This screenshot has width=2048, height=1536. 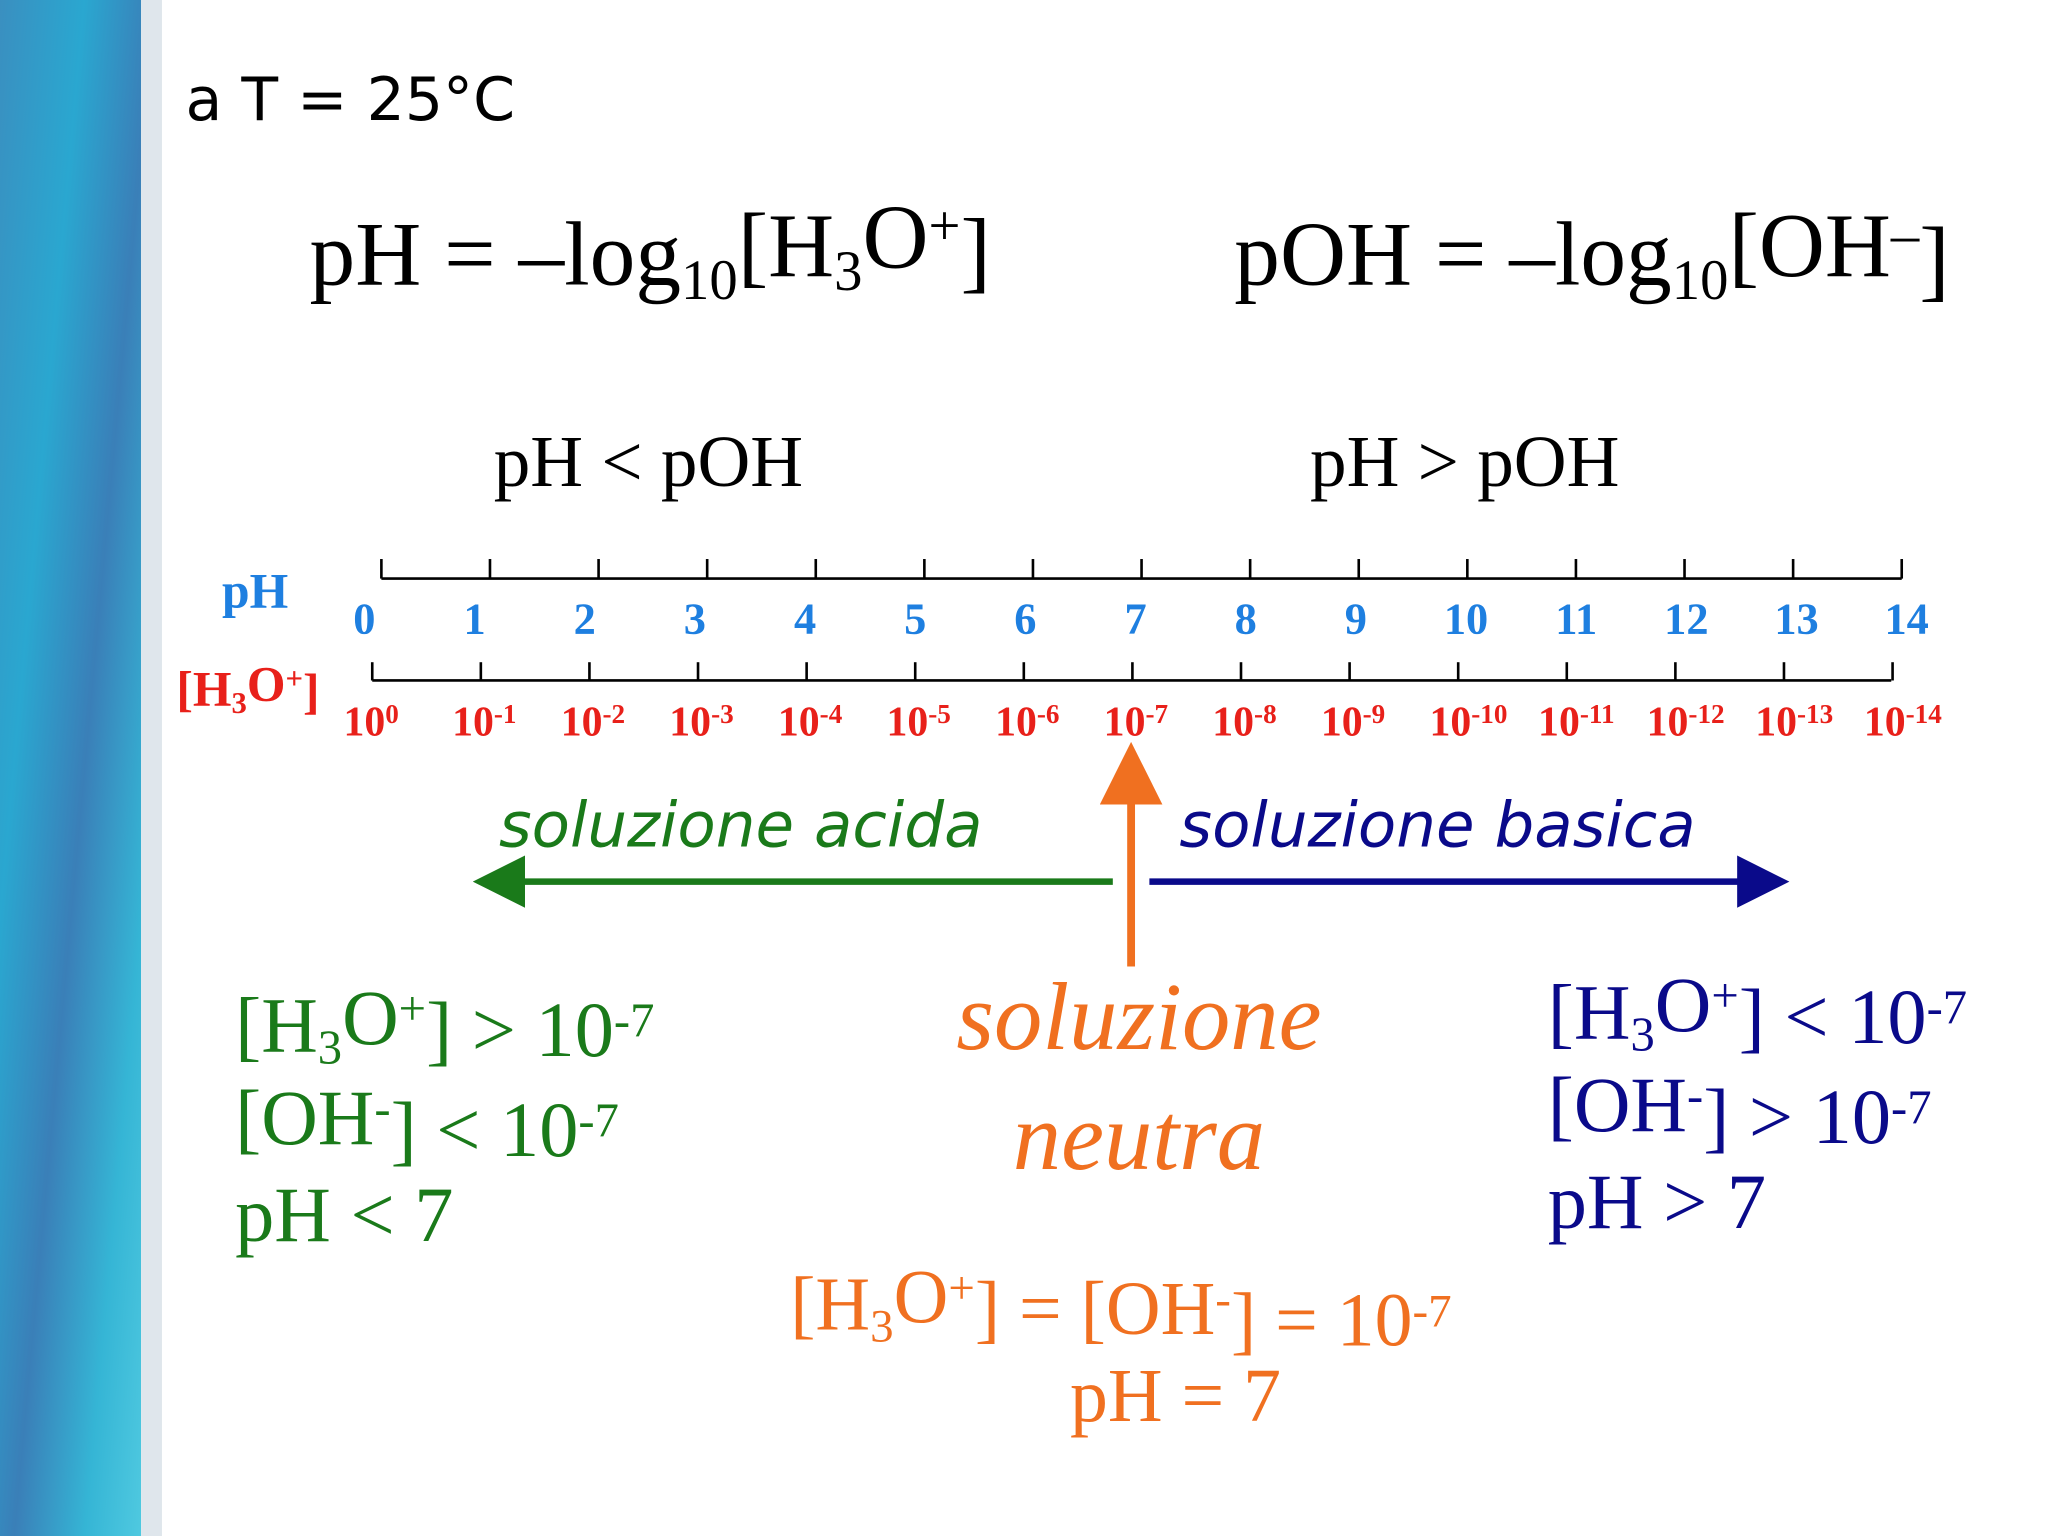 What do you see at coordinates (520, 1029) in the screenshot?
I see `acid-condition-part: ] > 10` at bounding box center [520, 1029].